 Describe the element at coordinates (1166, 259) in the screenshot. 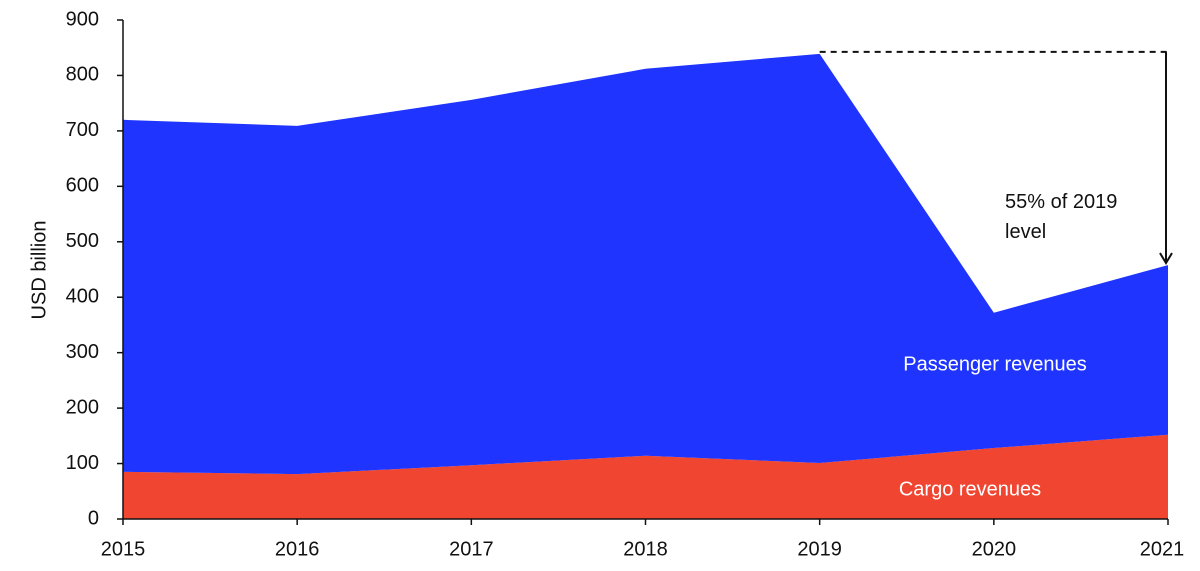

I see `arrow-head` at that location.